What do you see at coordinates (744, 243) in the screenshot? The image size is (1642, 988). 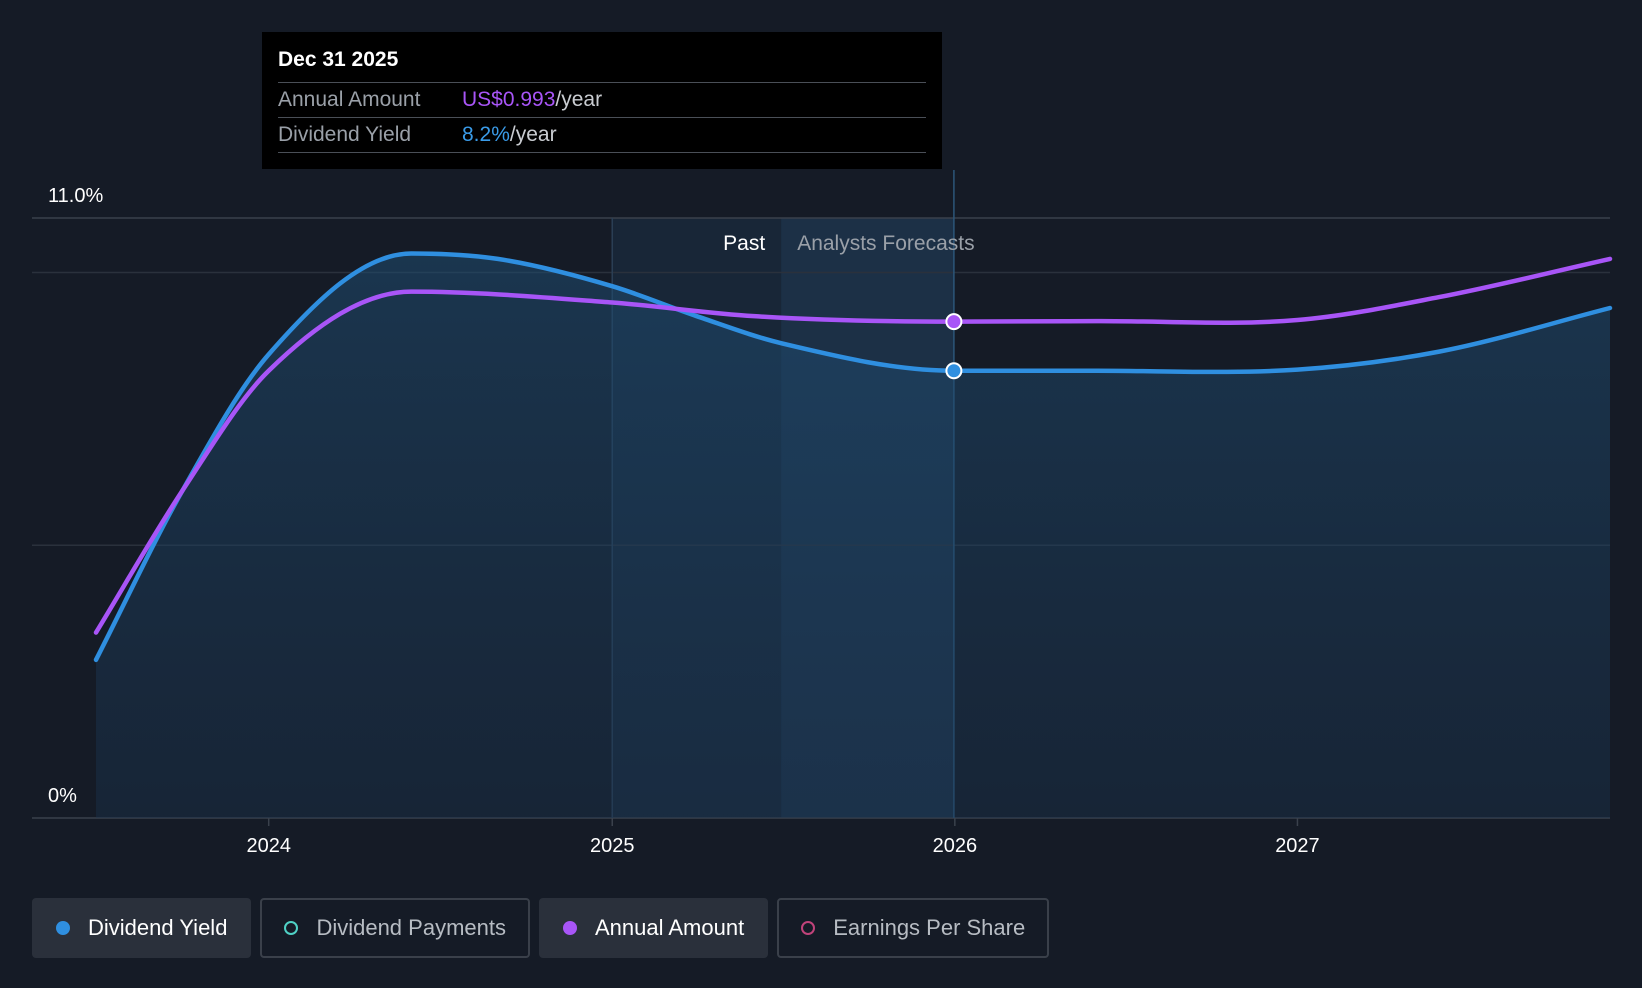 I see `past-label: Past` at bounding box center [744, 243].